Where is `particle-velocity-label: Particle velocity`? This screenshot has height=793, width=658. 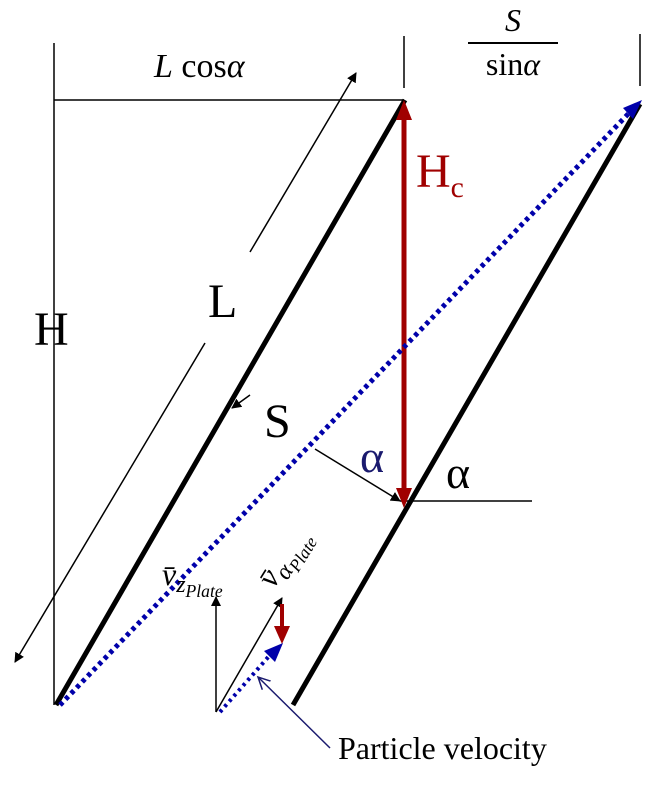 particle-velocity-label: Particle velocity is located at coordinates (442, 748).